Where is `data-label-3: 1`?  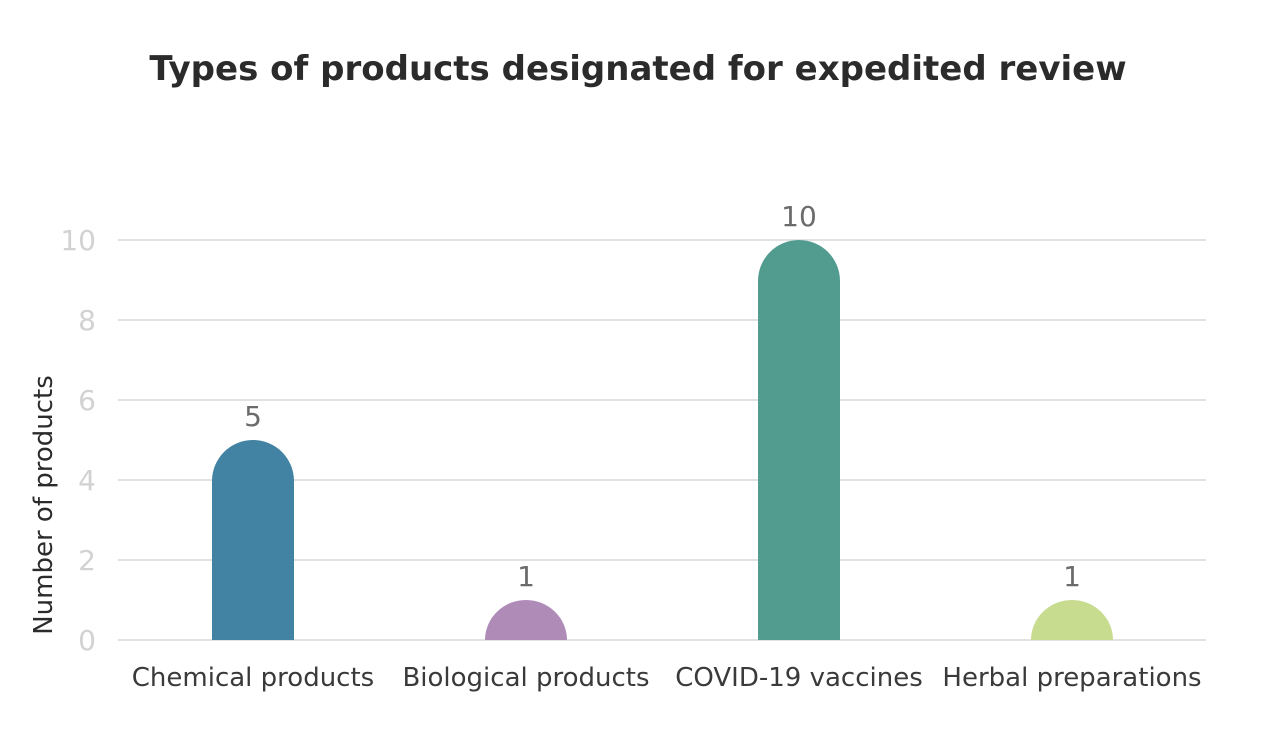 data-label-3: 1 is located at coordinates (1072, 576).